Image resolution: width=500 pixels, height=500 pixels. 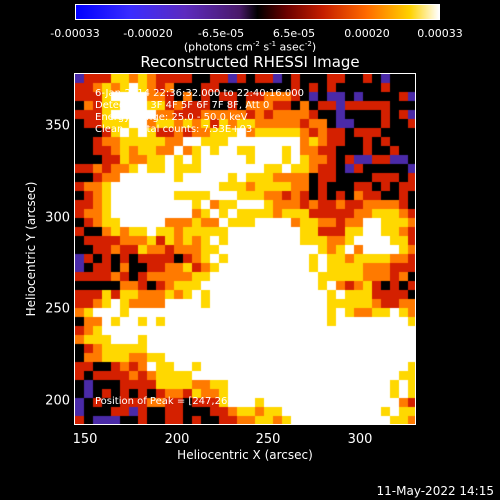 I want to click on x-tick-label: 250, so click(x=268, y=439).